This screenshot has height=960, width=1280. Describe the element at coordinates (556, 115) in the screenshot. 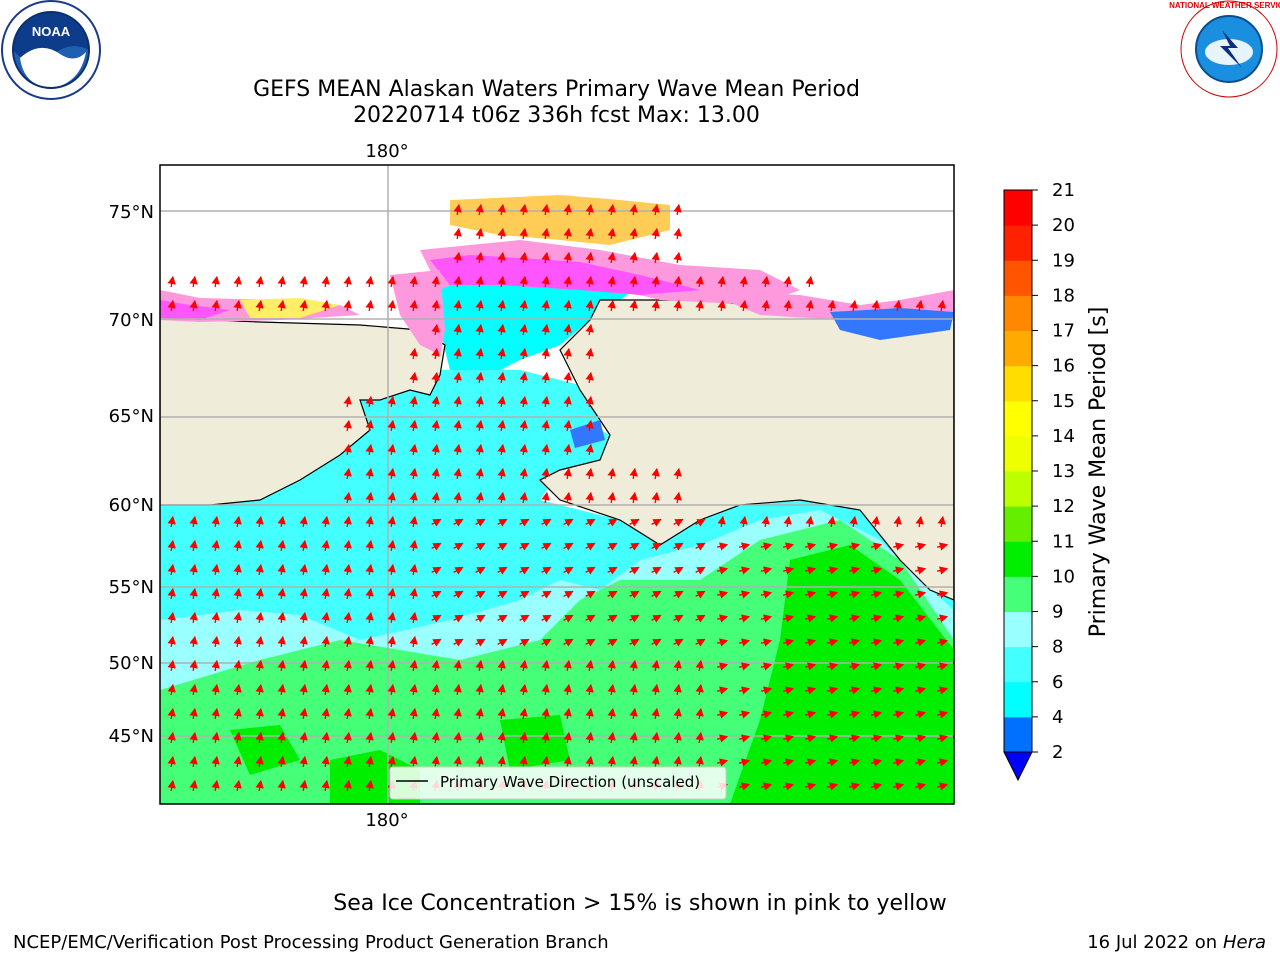

I see `title-line-2: 20220714 t06z 336h fcst Max: 13.00` at that location.